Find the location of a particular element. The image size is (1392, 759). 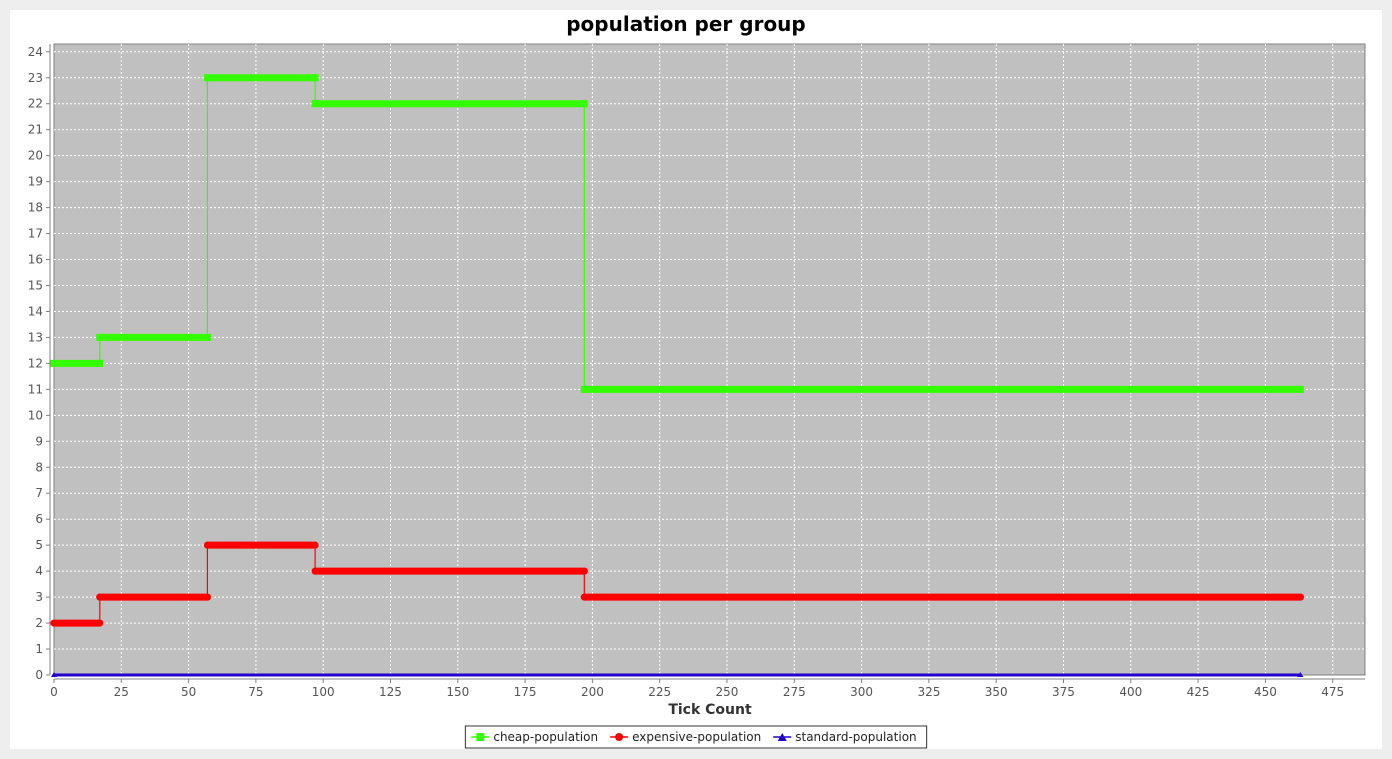

x-tick-label: 225 is located at coordinates (659, 692).